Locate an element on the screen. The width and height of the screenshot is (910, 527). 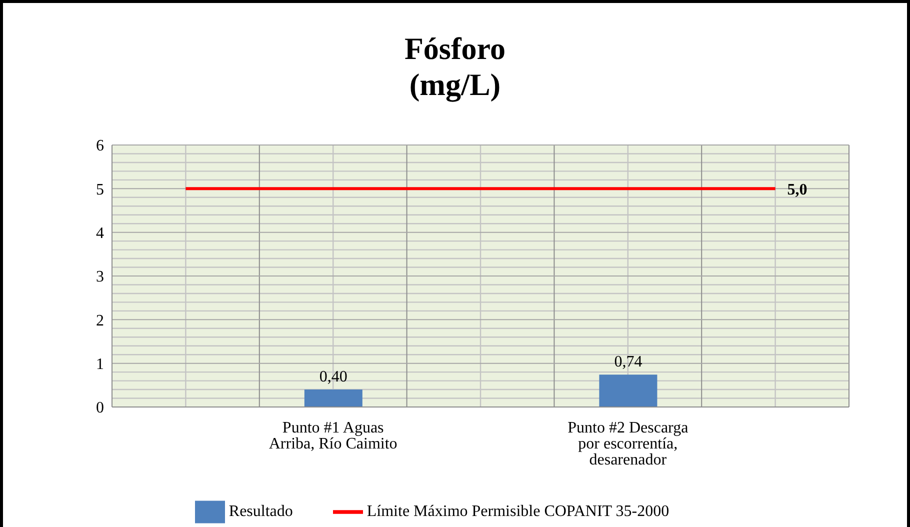
y-tick-label: 0 is located at coordinates (100, 408).